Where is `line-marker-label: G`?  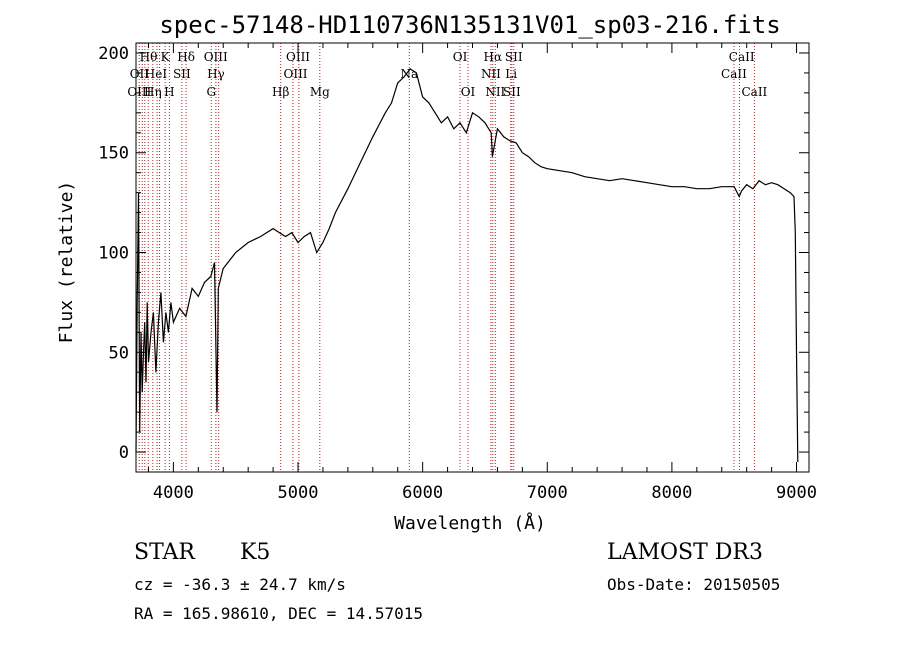 line-marker-label: G is located at coordinates (211, 92).